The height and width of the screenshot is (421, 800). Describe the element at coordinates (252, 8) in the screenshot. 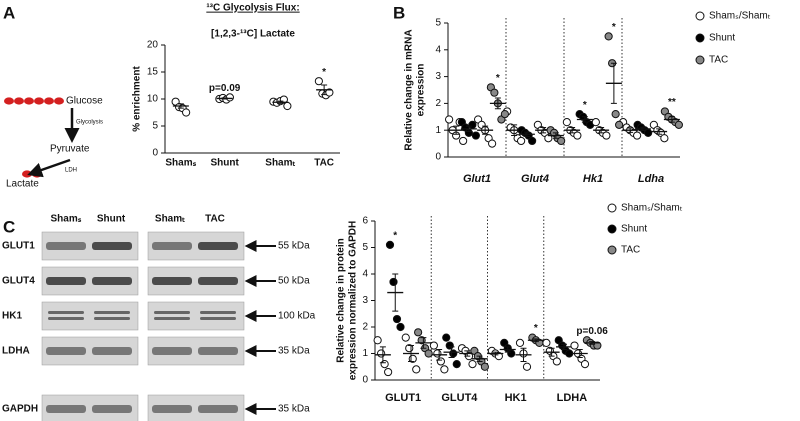

I see `chart-title: ¹³C Glycolysis Flux:` at that location.